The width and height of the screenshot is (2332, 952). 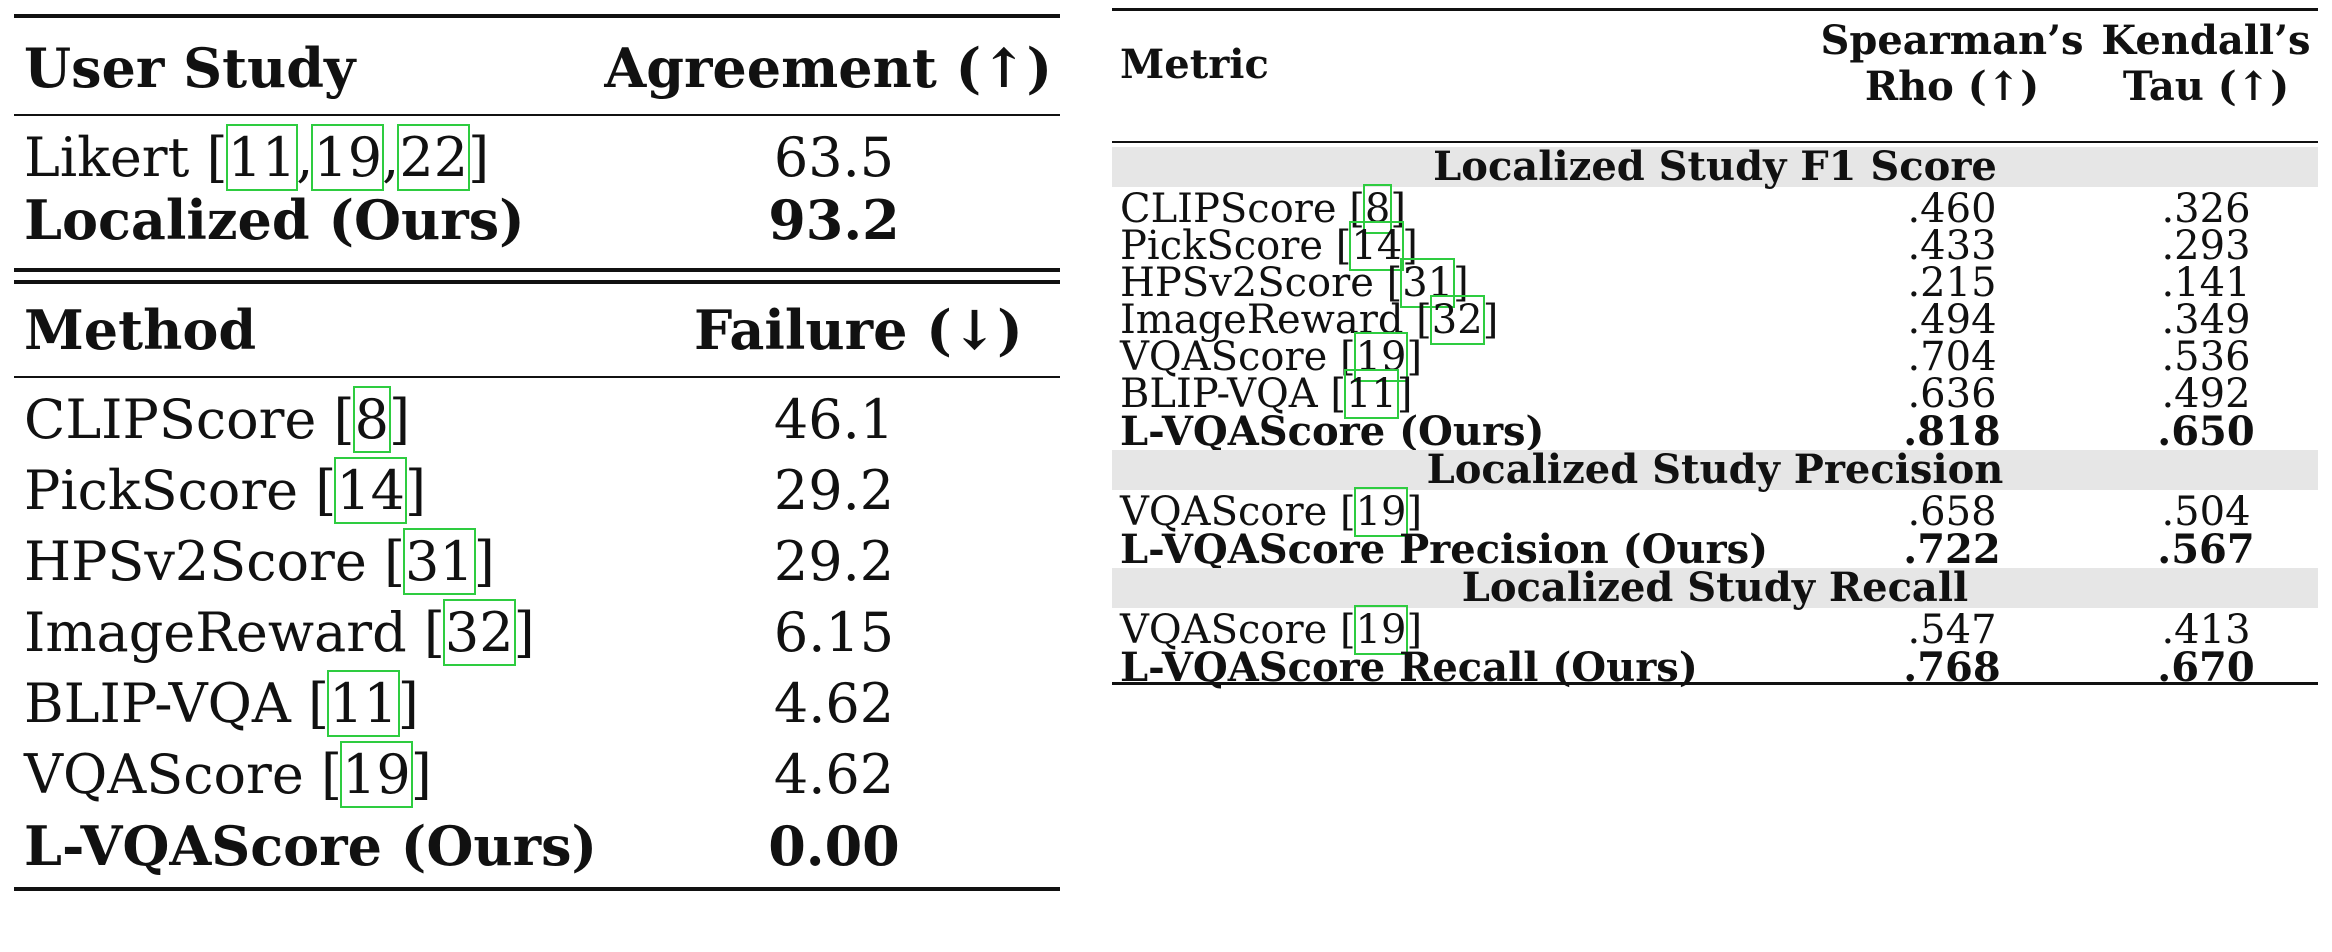 What do you see at coordinates (1952, 431) in the screenshot?
I see `rho-value: .818` at bounding box center [1952, 431].